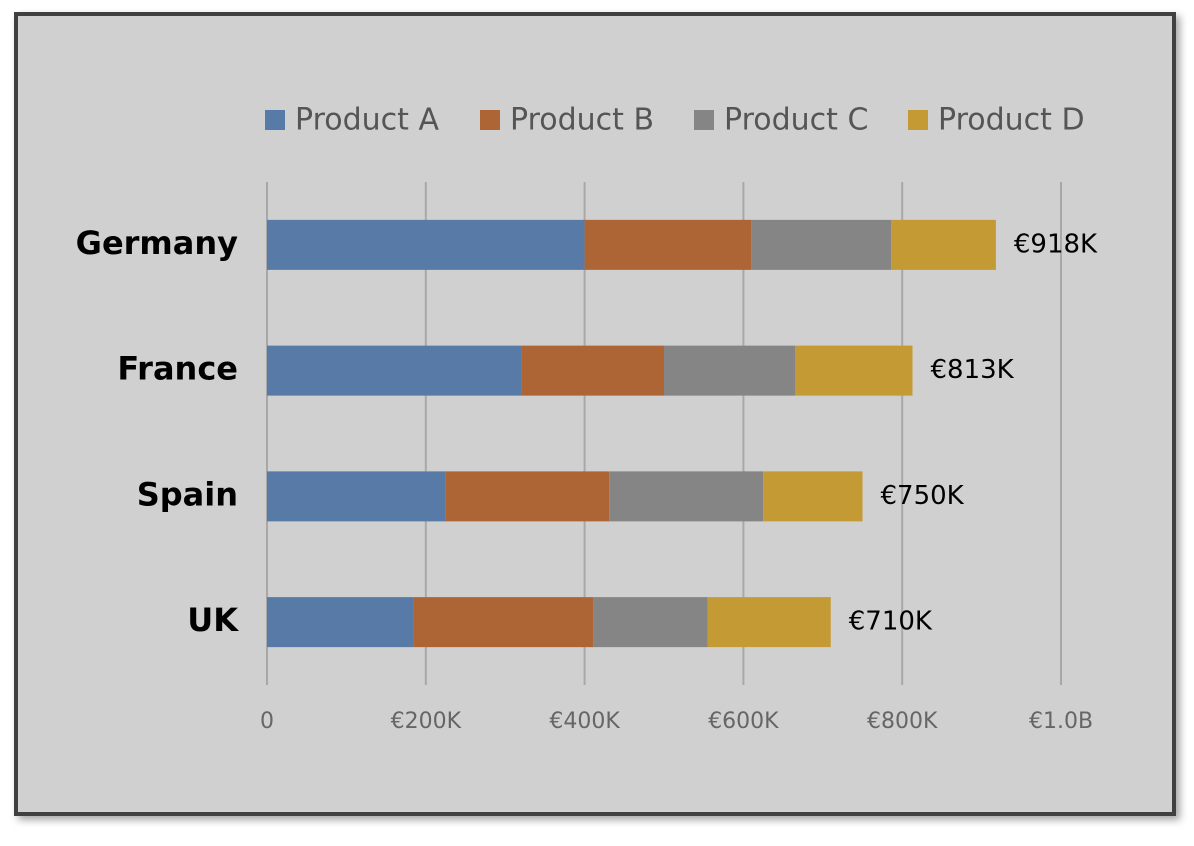 Image resolution: width=1194 pixels, height=846 pixels. I want to click on y-tick-label: Germany, so click(157, 243).